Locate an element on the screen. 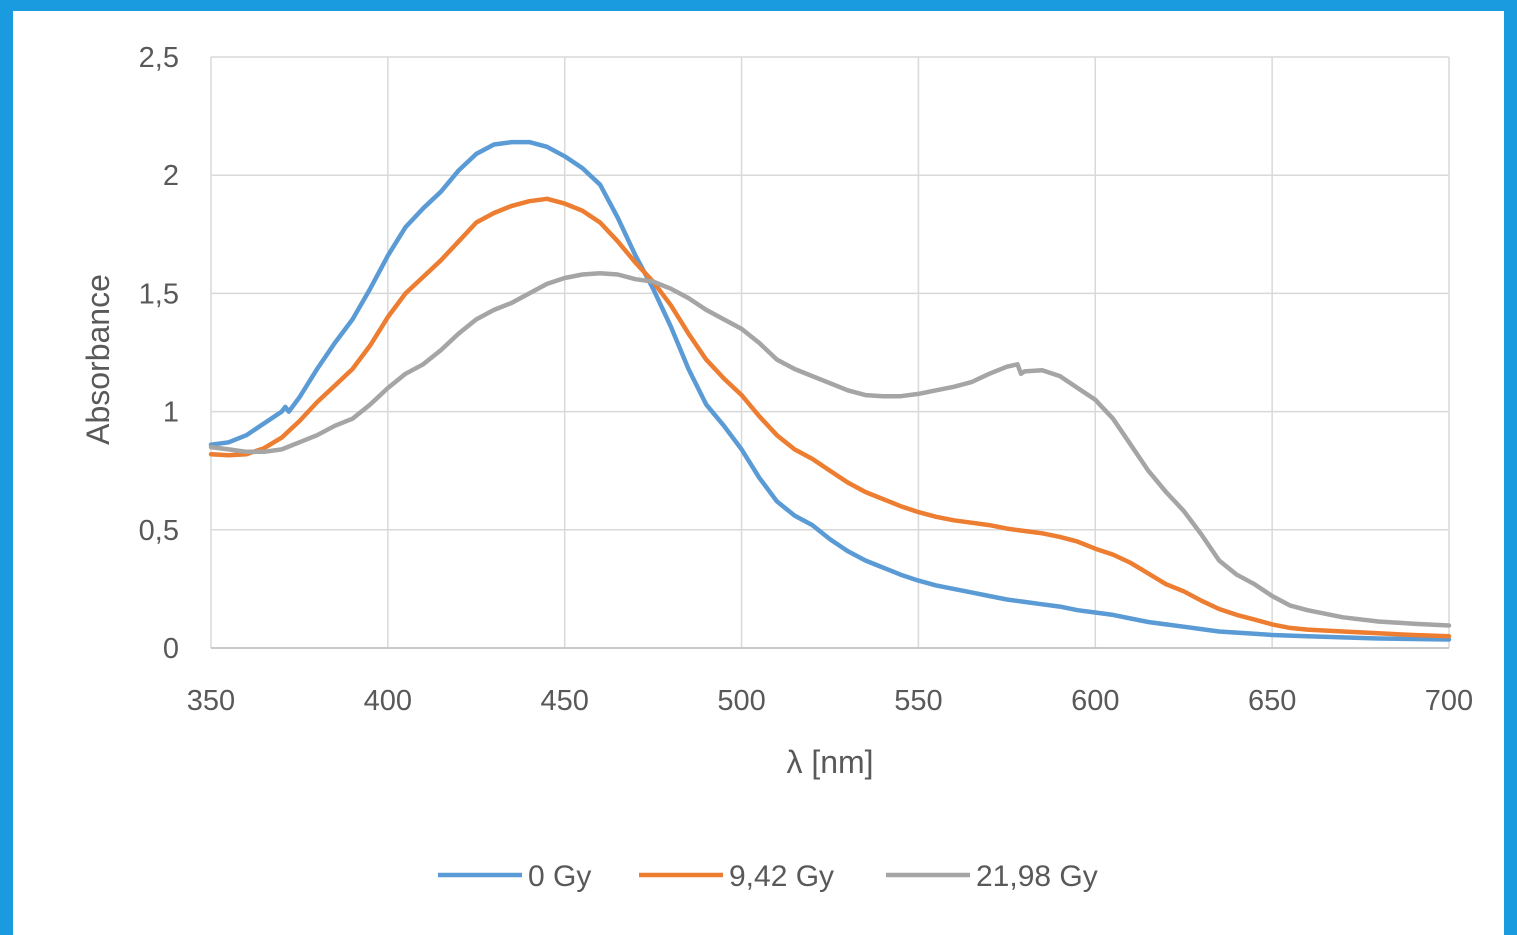 Image resolution: width=1517 pixels, height=935 pixels. x-tick-label-3: 500 is located at coordinates (741, 701).